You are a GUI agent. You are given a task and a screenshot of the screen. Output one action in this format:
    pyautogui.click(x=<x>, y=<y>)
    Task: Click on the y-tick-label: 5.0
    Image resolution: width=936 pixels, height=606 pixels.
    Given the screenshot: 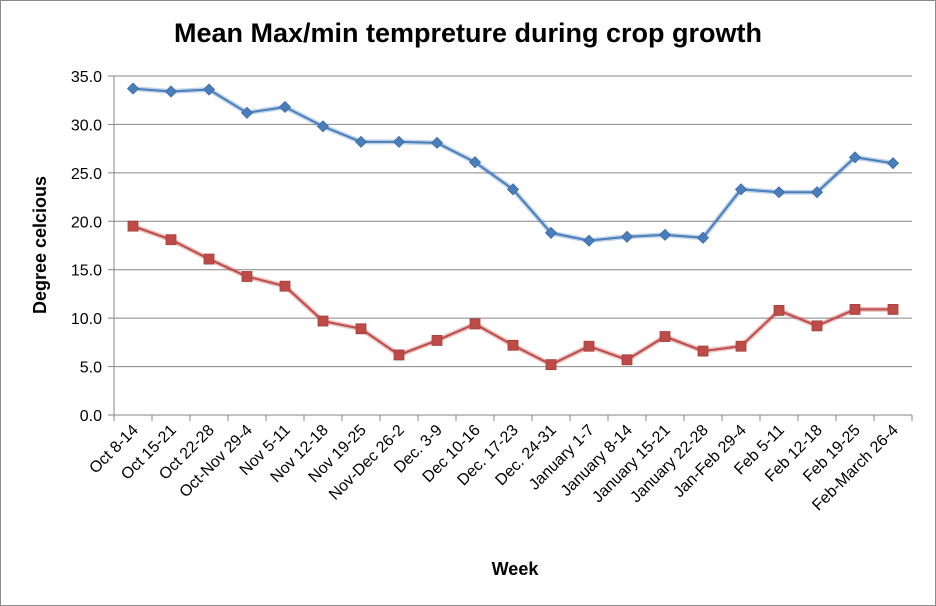 What is the action you would take?
    pyautogui.click(x=91, y=368)
    